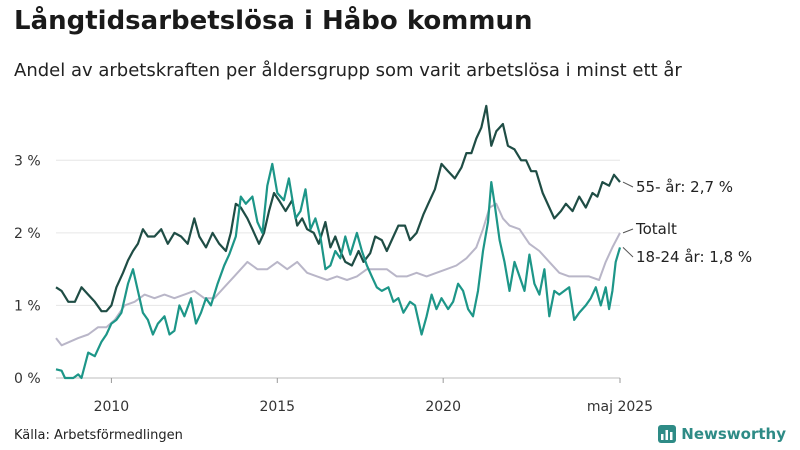 The width and height of the screenshot is (800, 450). Describe the element at coordinates (667, 434) in the screenshot. I see `newsworthy-logo-icon` at that location.